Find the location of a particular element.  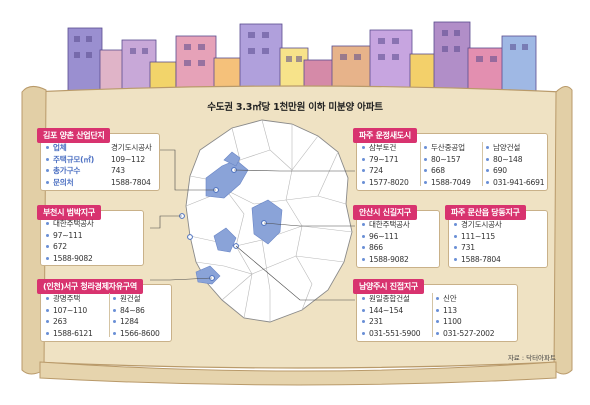

list-item: 144~154 is located at coordinates (391, 311).